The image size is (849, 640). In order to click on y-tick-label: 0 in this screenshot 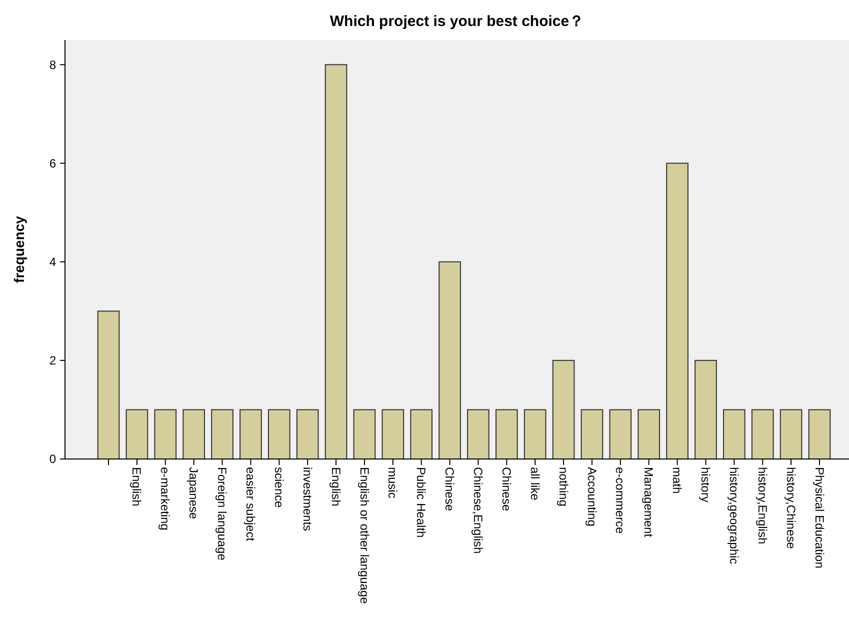, I will do `click(52, 459)`.